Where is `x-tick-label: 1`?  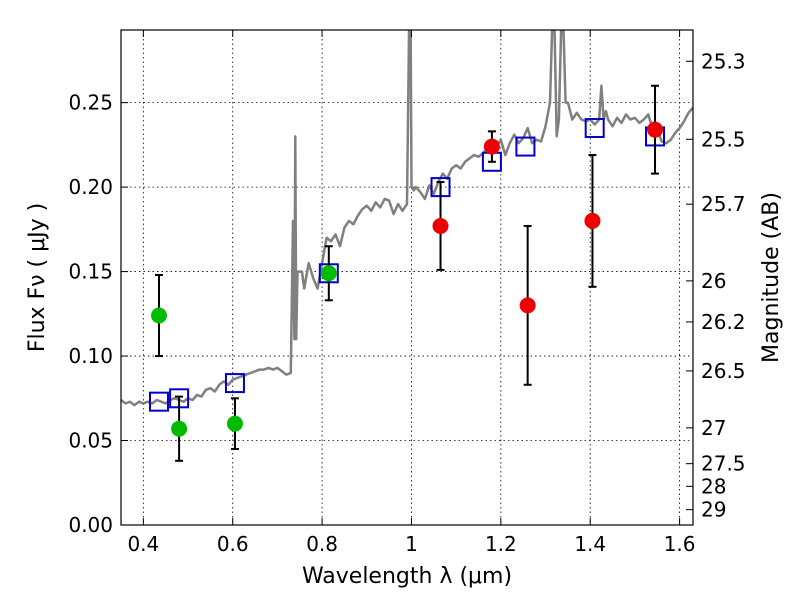 x-tick-label: 1 is located at coordinates (411, 544).